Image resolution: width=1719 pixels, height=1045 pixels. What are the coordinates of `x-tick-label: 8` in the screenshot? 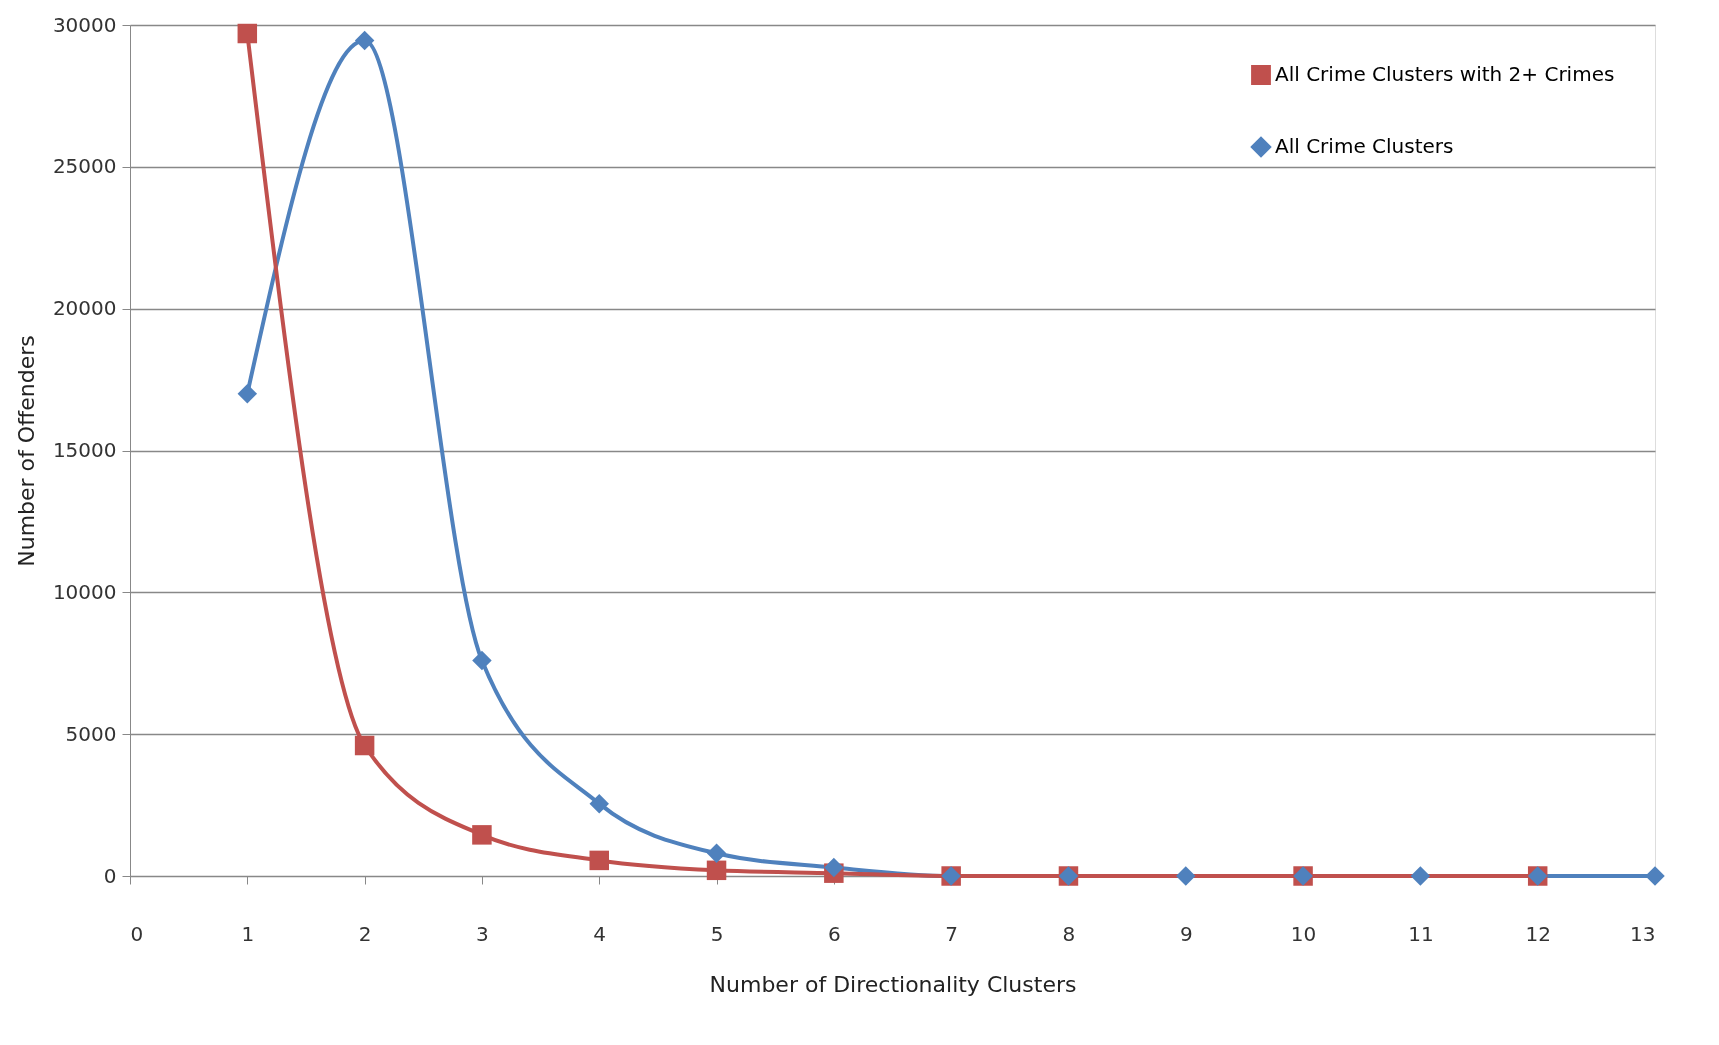 It's located at (1069, 933).